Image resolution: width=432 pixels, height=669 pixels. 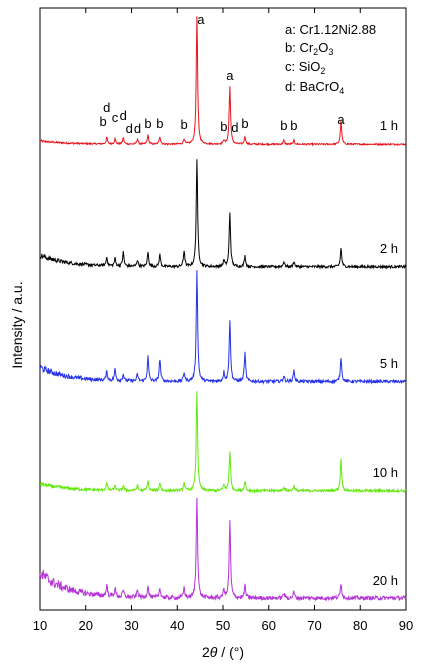 What do you see at coordinates (40, 625) in the screenshot?
I see `x-tick-label: 10` at bounding box center [40, 625].